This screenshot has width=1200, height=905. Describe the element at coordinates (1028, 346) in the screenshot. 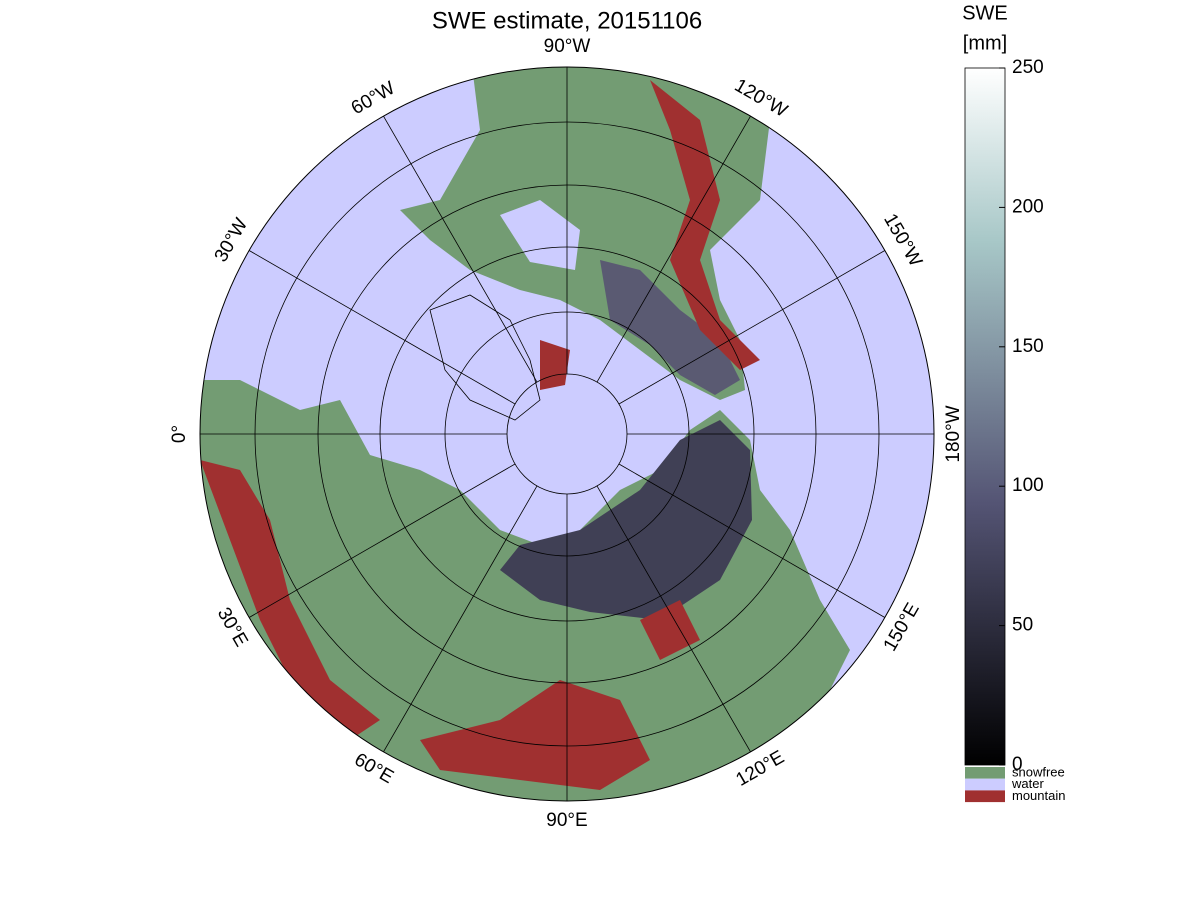

I see `colorbar-tick-label: 150` at that location.